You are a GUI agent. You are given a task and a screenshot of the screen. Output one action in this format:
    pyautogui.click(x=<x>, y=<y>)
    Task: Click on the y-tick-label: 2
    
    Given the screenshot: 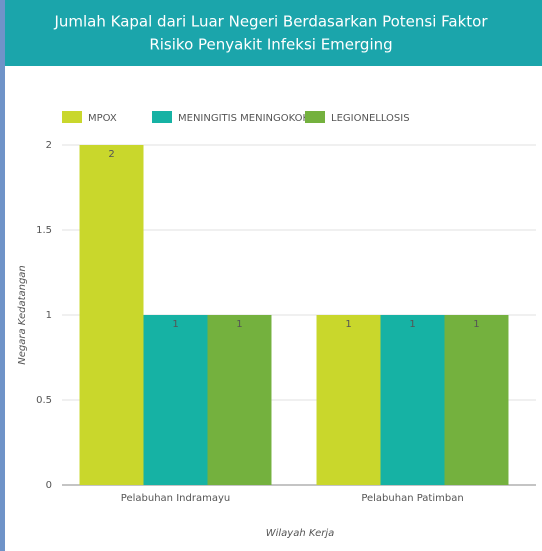 What is the action you would take?
    pyautogui.click(x=49, y=145)
    